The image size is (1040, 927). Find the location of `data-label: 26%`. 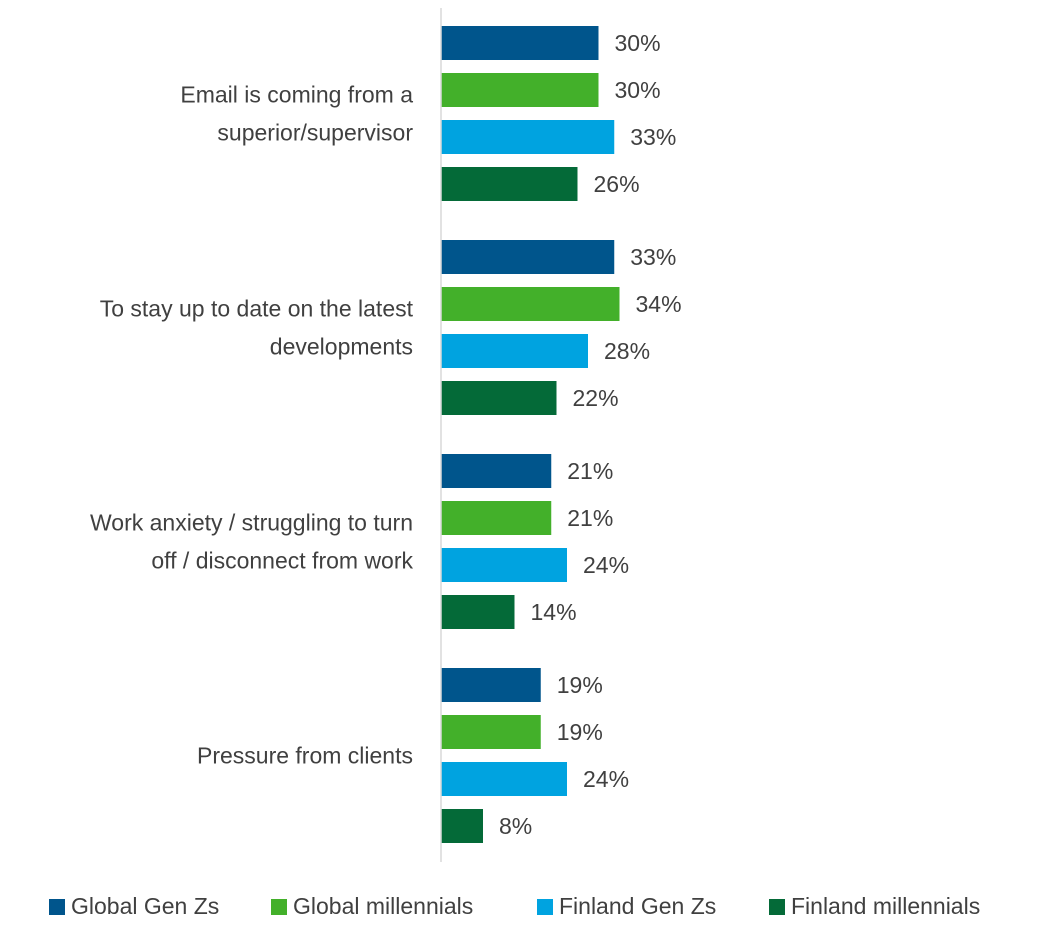

data-label: 26% is located at coordinates (617, 184).